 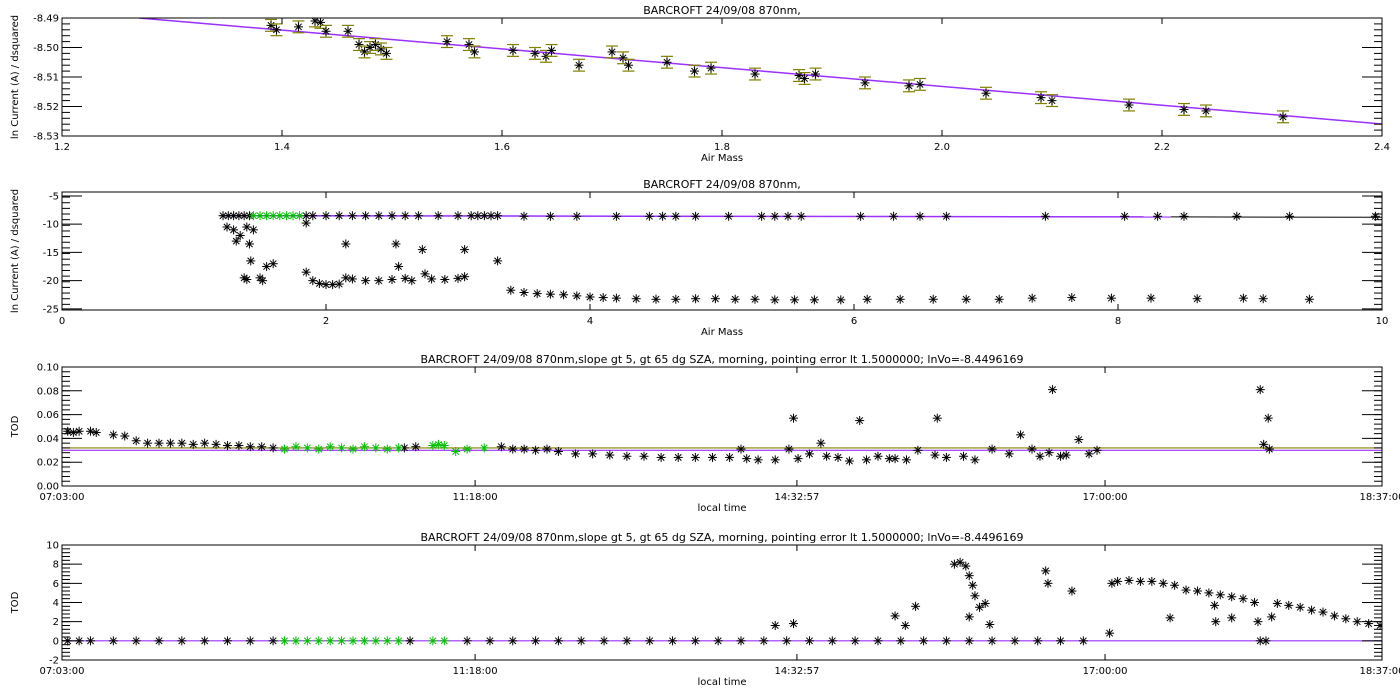 What do you see at coordinates (1380, 671) in the screenshot?
I see `x-tick-label: 18:37:00` at bounding box center [1380, 671].